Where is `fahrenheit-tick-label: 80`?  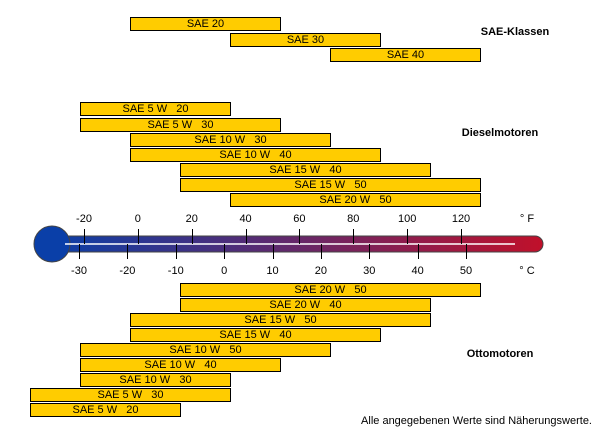
fahrenheit-tick-label: 80 is located at coordinates (353, 219).